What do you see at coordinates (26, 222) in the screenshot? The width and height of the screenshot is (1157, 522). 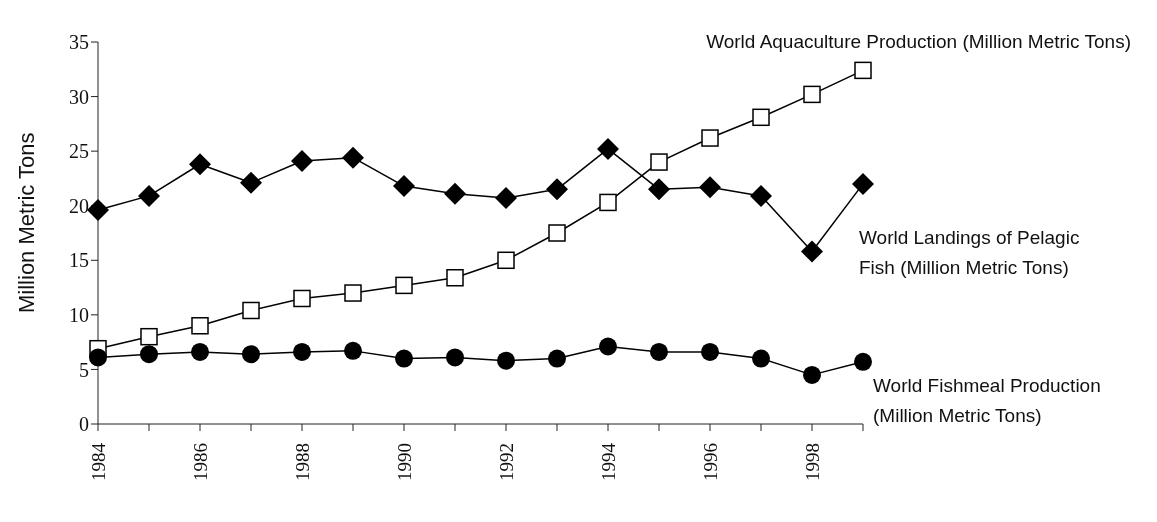 I see `y-axis-title: Million Metric Tons` at bounding box center [26, 222].